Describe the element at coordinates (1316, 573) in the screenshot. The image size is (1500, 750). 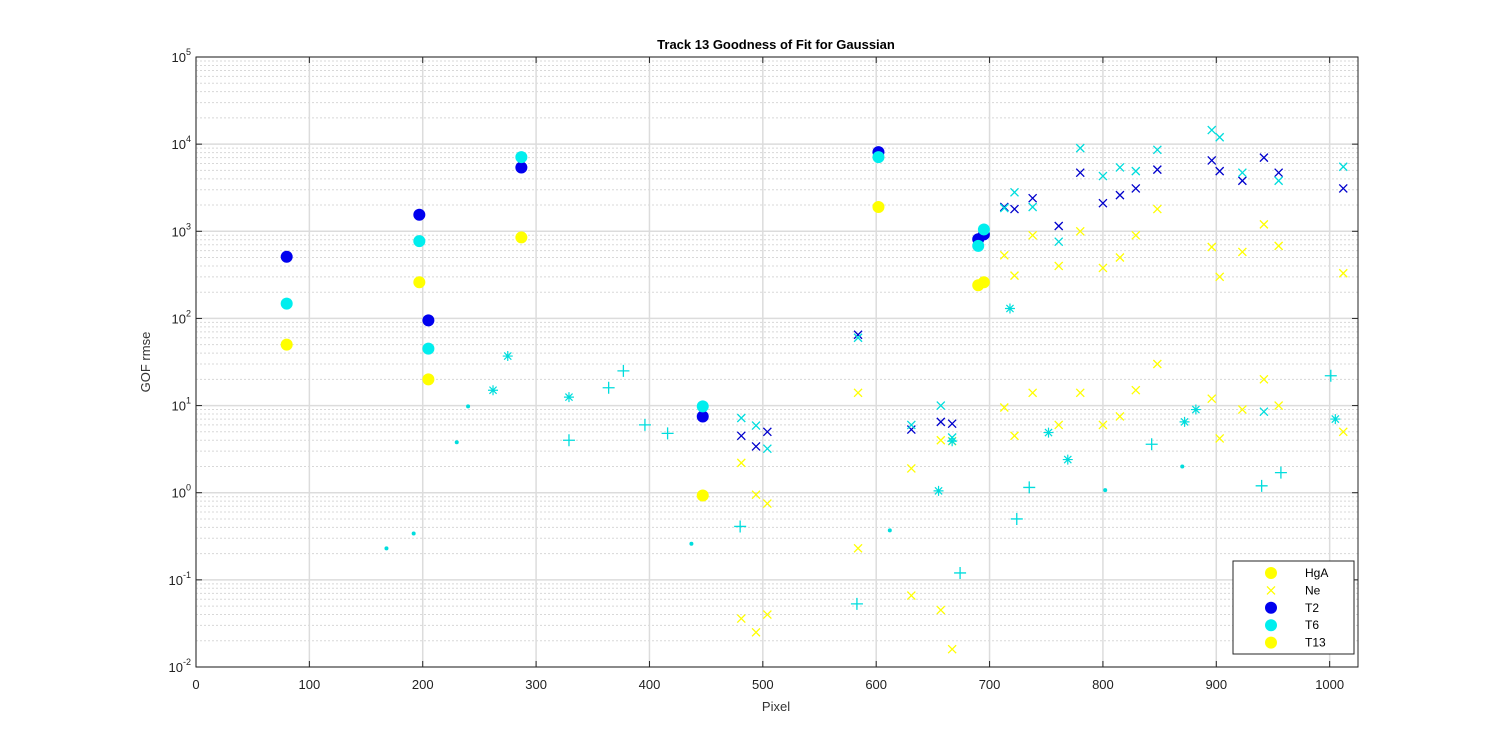
I see `legend-label: HgA` at that location.